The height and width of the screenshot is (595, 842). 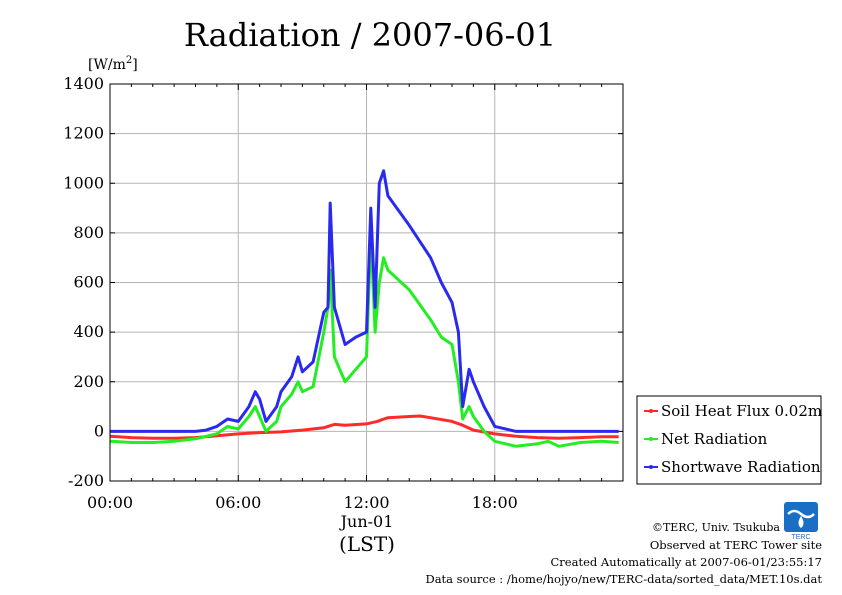 What do you see at coordinates (800, 537) in the screenshot?
I see `logo-text: TERC` at bounding box center [800, 537].